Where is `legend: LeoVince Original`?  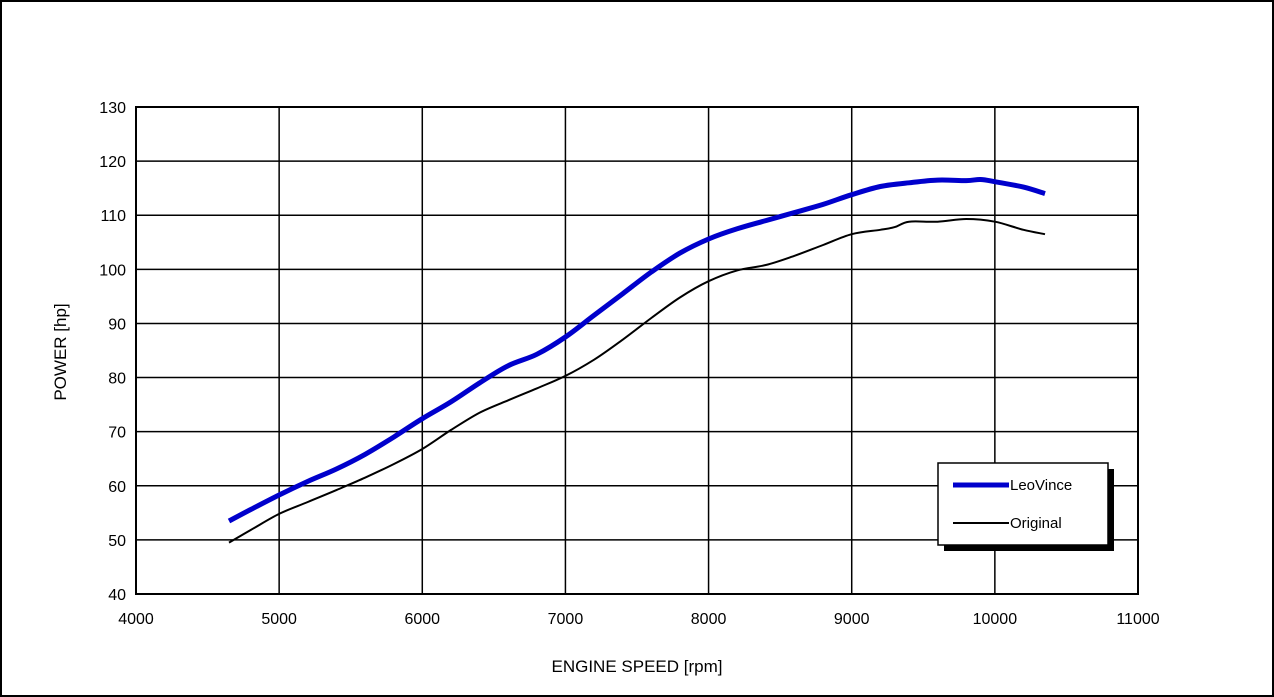 legend: LeoVince Original is located at coordinates (1025, 506).